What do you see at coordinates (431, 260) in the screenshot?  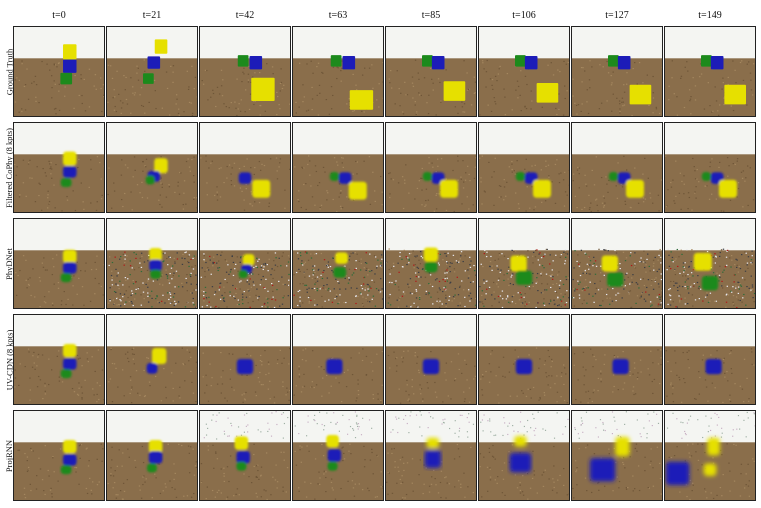 I see `block-group` at bounding box center [431, 260].